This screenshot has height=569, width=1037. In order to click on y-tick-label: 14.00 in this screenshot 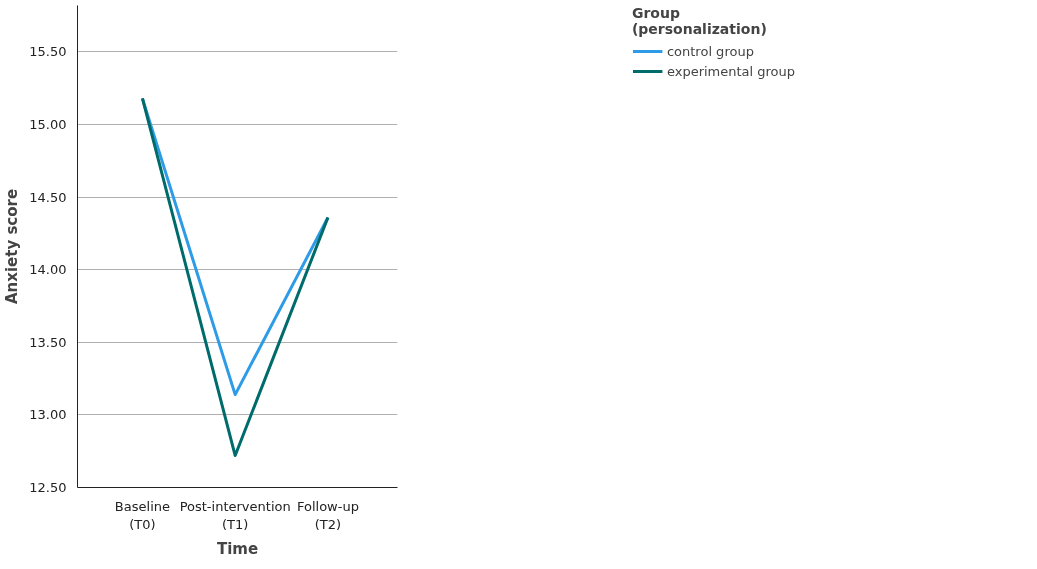, I will do `click(48, 270)`.